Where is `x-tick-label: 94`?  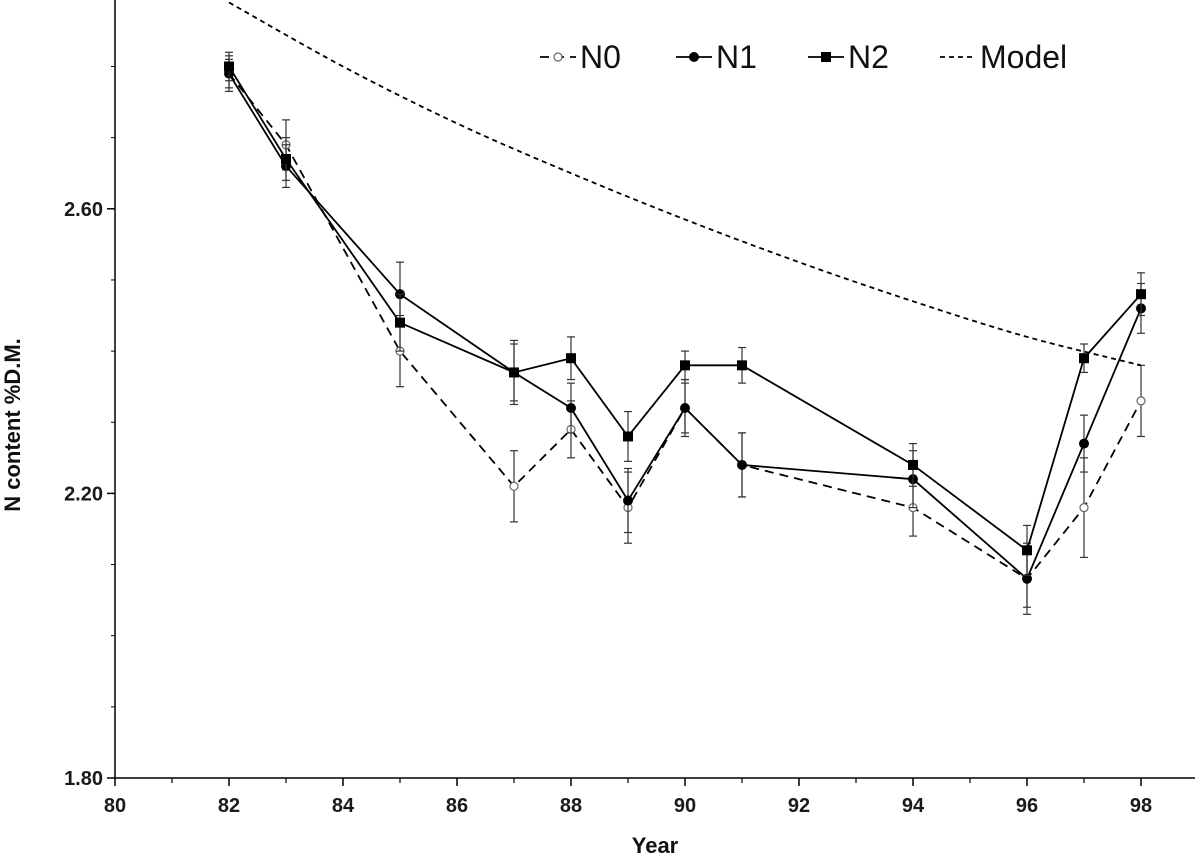
x-tick-label: 94 is located at coordinates (913, 806).